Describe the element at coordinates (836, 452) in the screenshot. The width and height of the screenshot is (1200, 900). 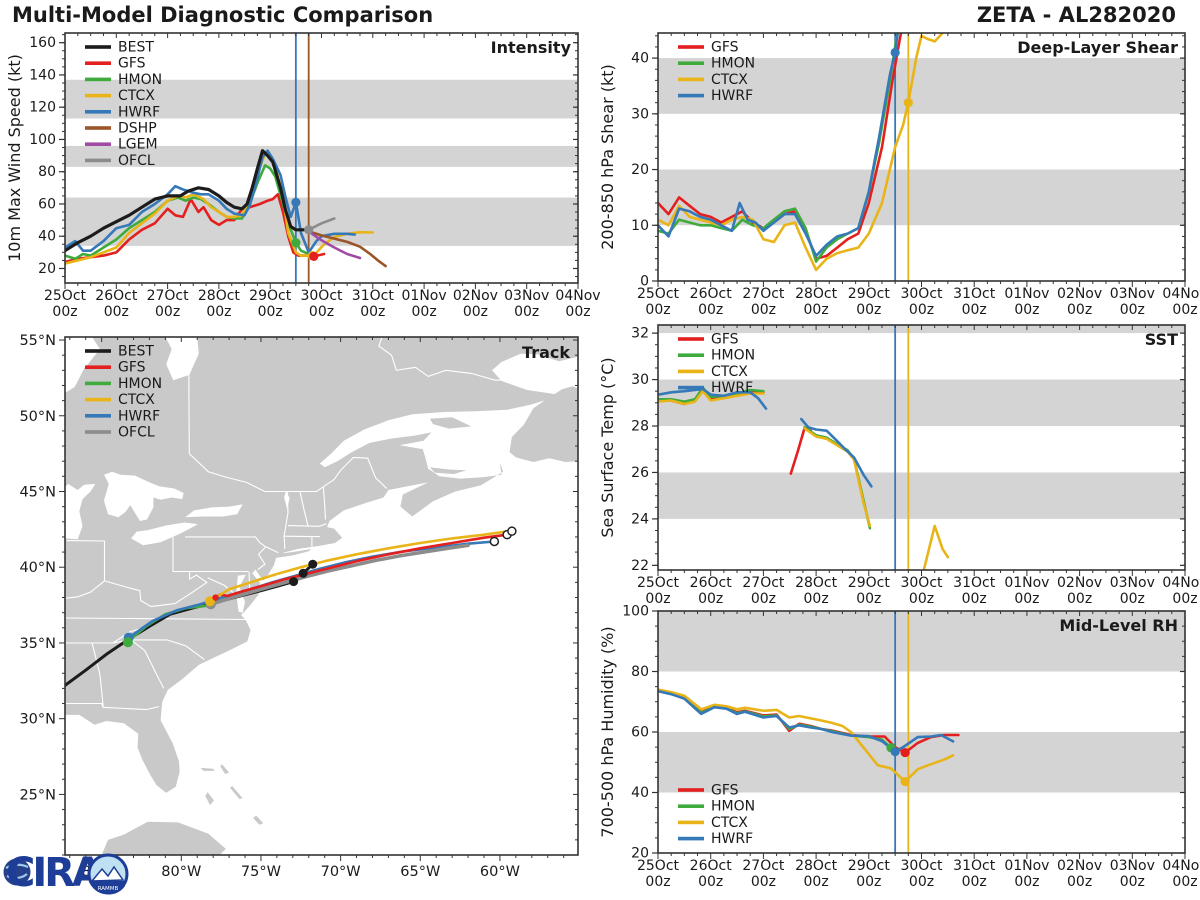
I see `series-hwrf` at that location.